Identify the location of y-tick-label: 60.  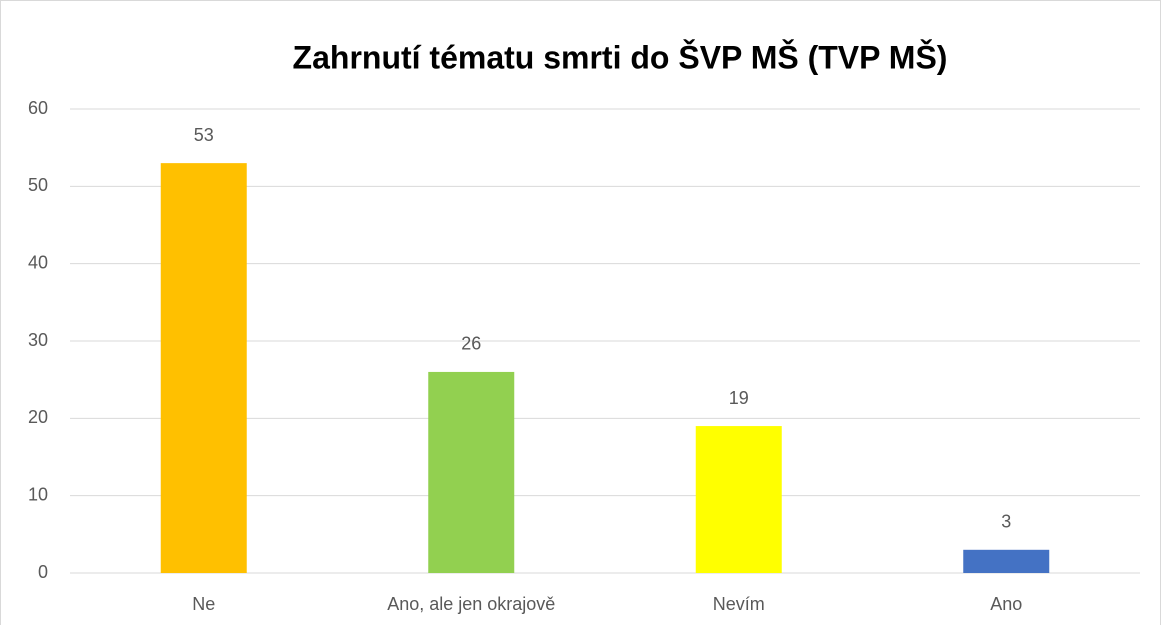
(38, 108).